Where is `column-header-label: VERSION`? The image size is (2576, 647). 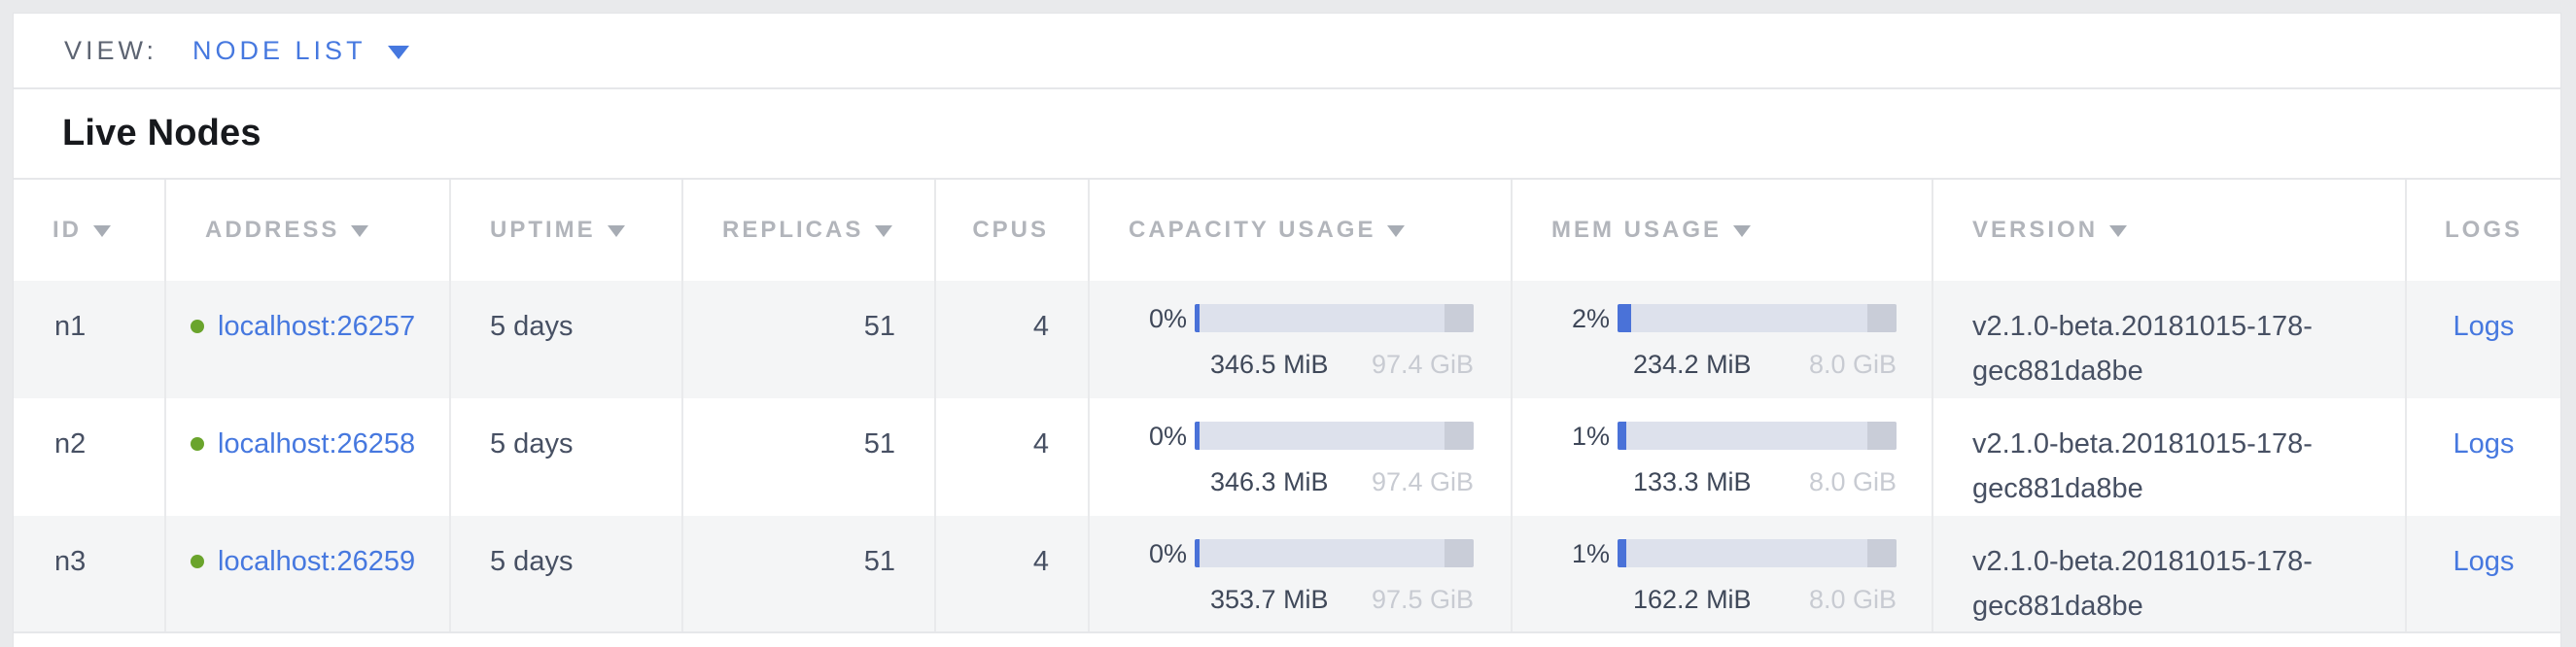 column-header-label: VERSION is located at coordinates (2035, 230).